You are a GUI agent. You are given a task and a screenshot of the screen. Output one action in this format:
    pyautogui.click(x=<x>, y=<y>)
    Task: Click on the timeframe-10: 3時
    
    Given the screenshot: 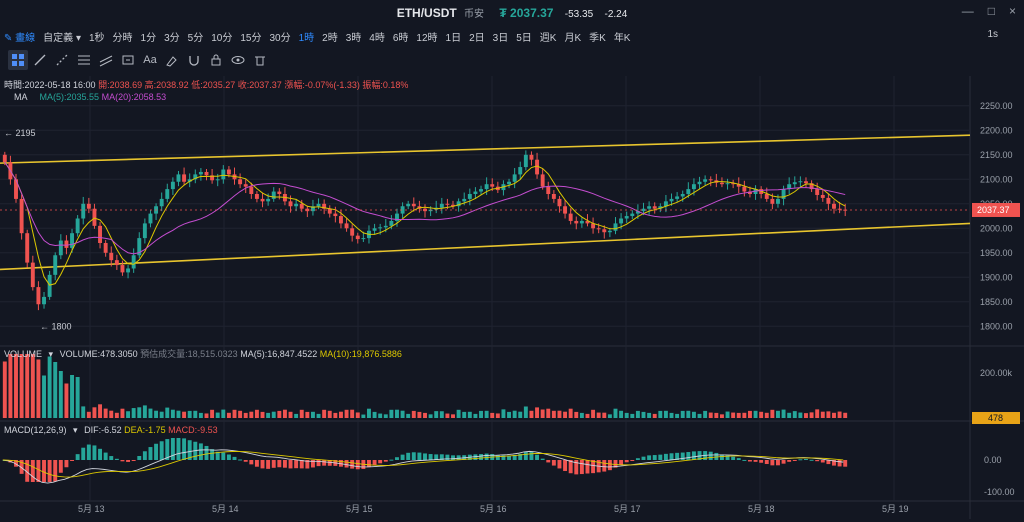 What is the action you would take?
    pyautogui.click(x=353, y=38)
    